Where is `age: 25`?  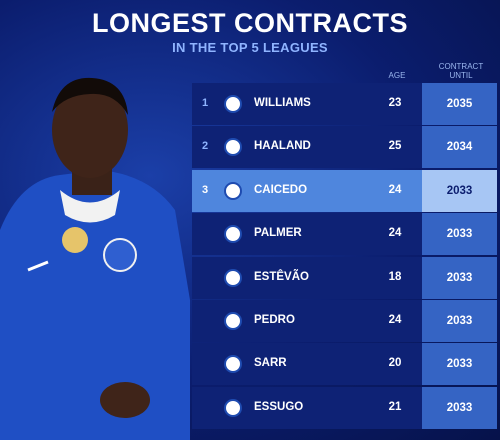
age: 25 is located at coordinates (395, 146).